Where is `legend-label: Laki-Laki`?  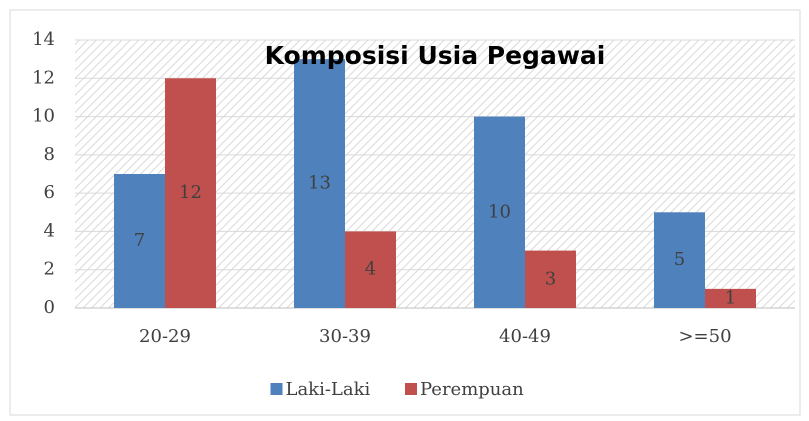 legend-label: Laki-Laki is located at coordinates (328, 389).